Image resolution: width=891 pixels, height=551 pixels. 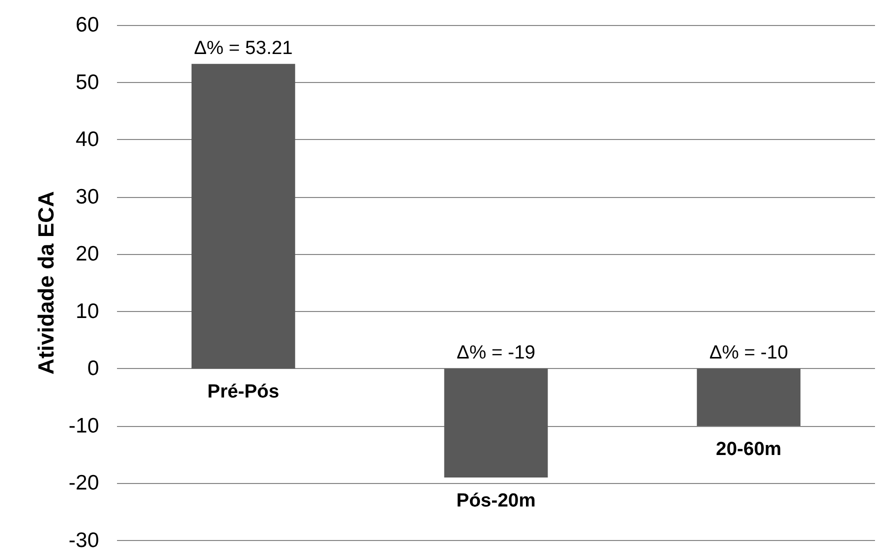 What do you see at coordinates (748, 353) in the screenshot?
I see `data-label: Δ% = -10` at bounding box center [748, 353].